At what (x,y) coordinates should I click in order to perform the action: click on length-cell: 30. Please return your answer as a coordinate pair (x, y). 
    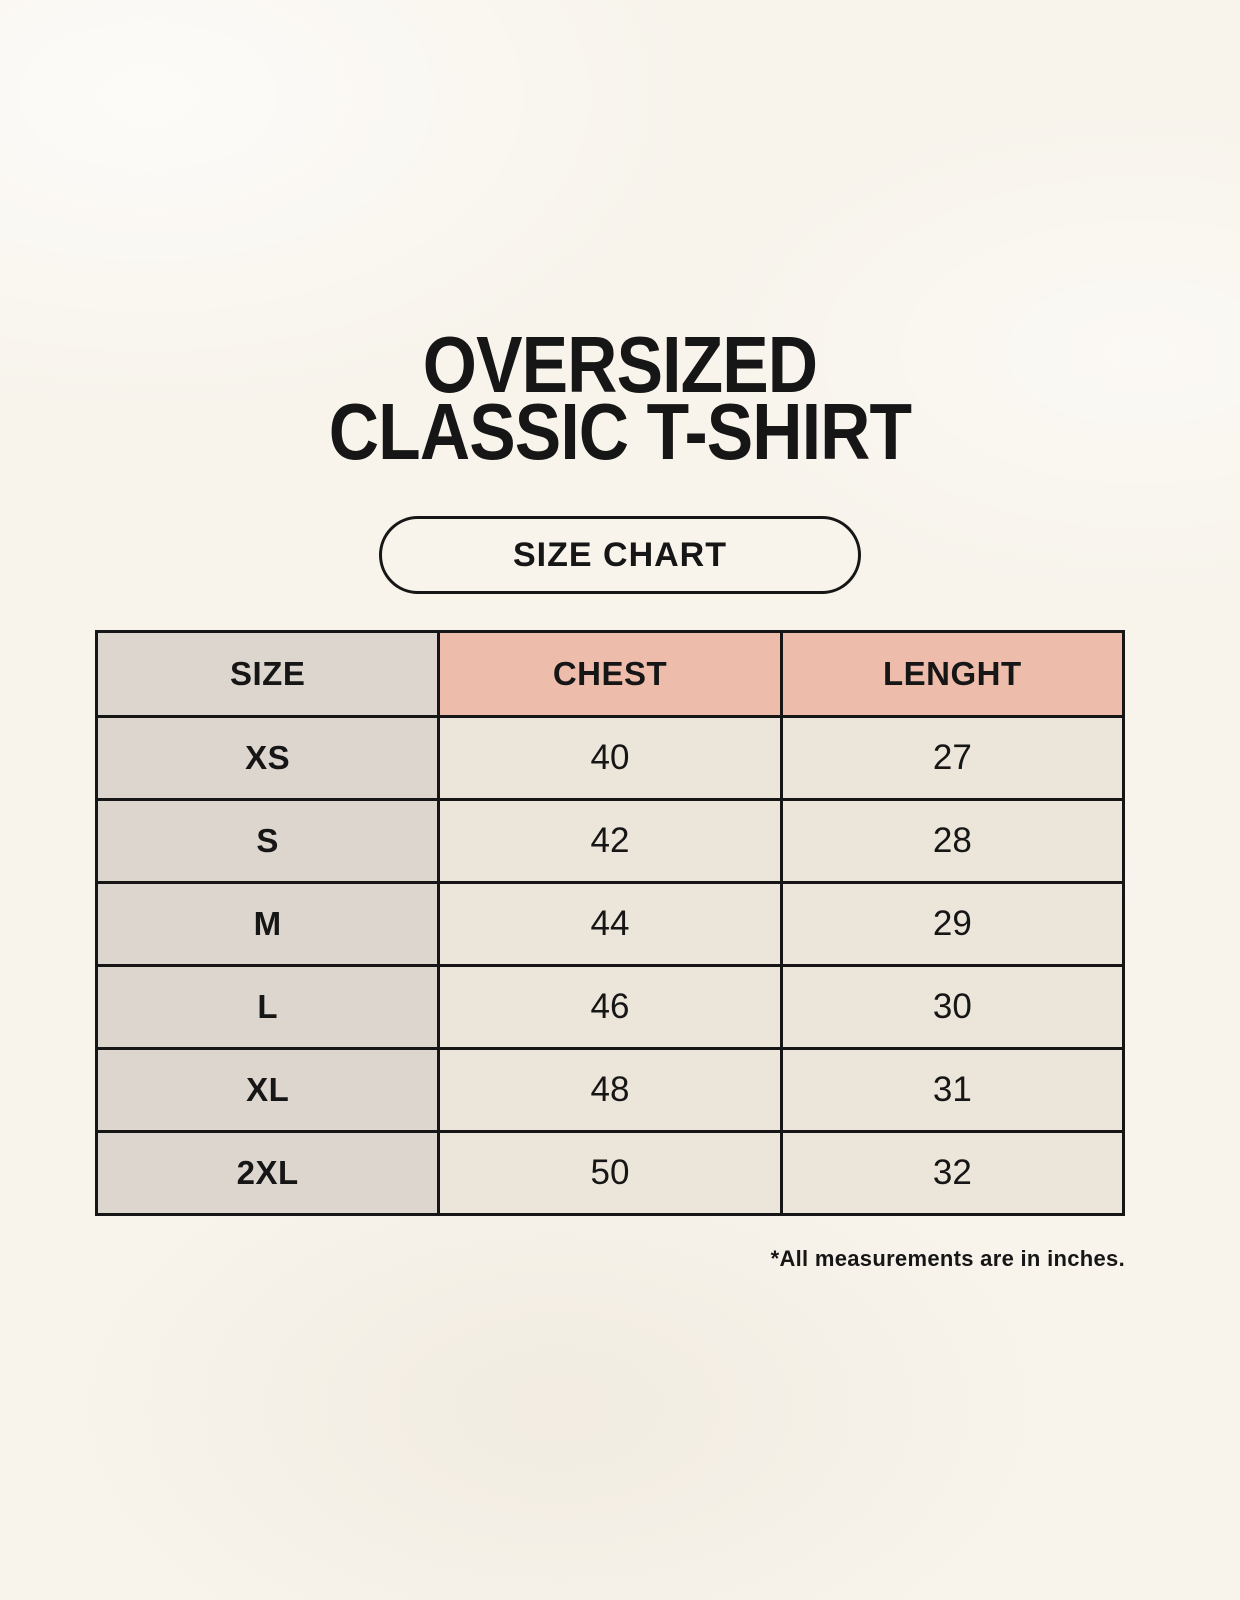
    Looking at the image, I should click on (952, 1007).